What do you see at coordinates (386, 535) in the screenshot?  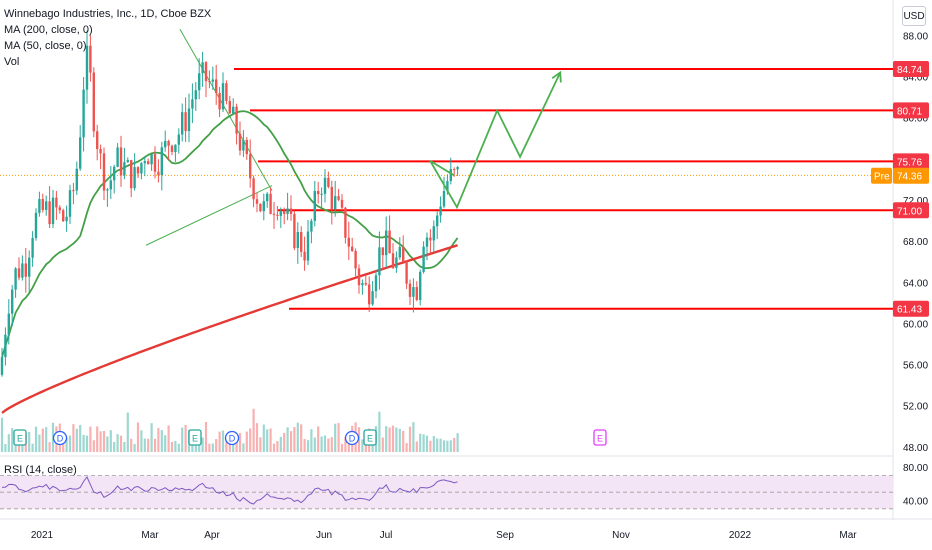 I see `time-tick-label: Jul` at bounding box center [386, 535].